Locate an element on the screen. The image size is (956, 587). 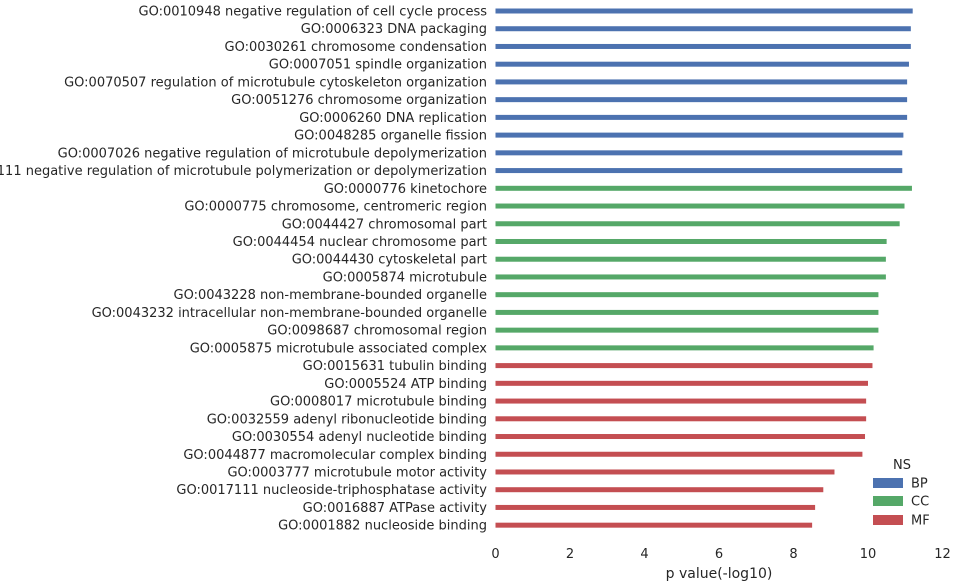
legend-label: CC is located at coordinates (920, 502).